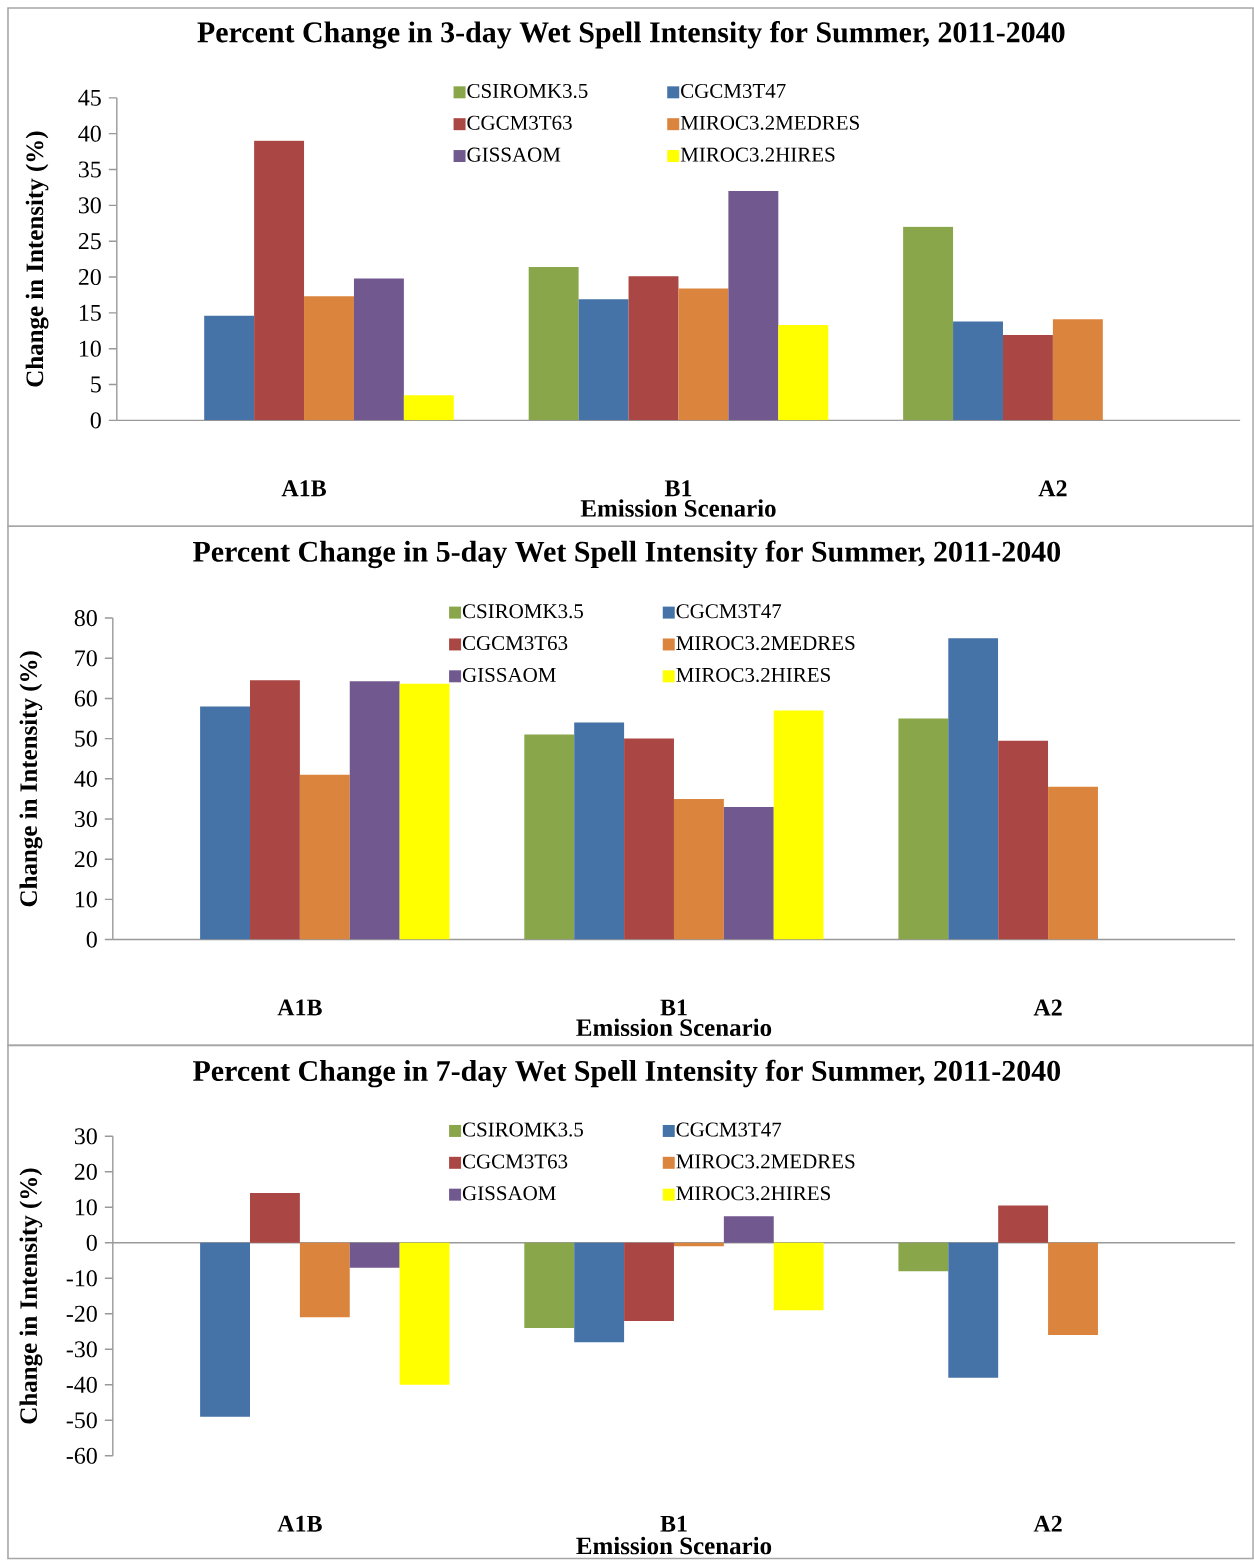  What do you see at coordinates (627, 1073) in the screenshot?
I see `chart-title: Percent Change in 7-day Wet Spell Intensity for Summer, 2011-2040` at bounding box center [627, 1073].